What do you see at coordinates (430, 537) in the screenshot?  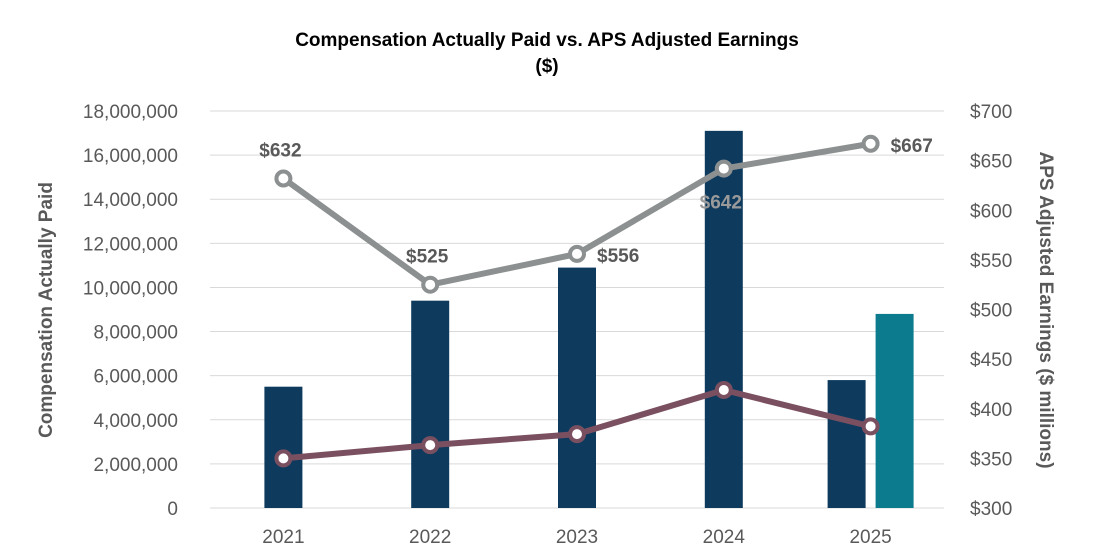 I see `x-tick-label: 2022` at bounding box center [430, 537].